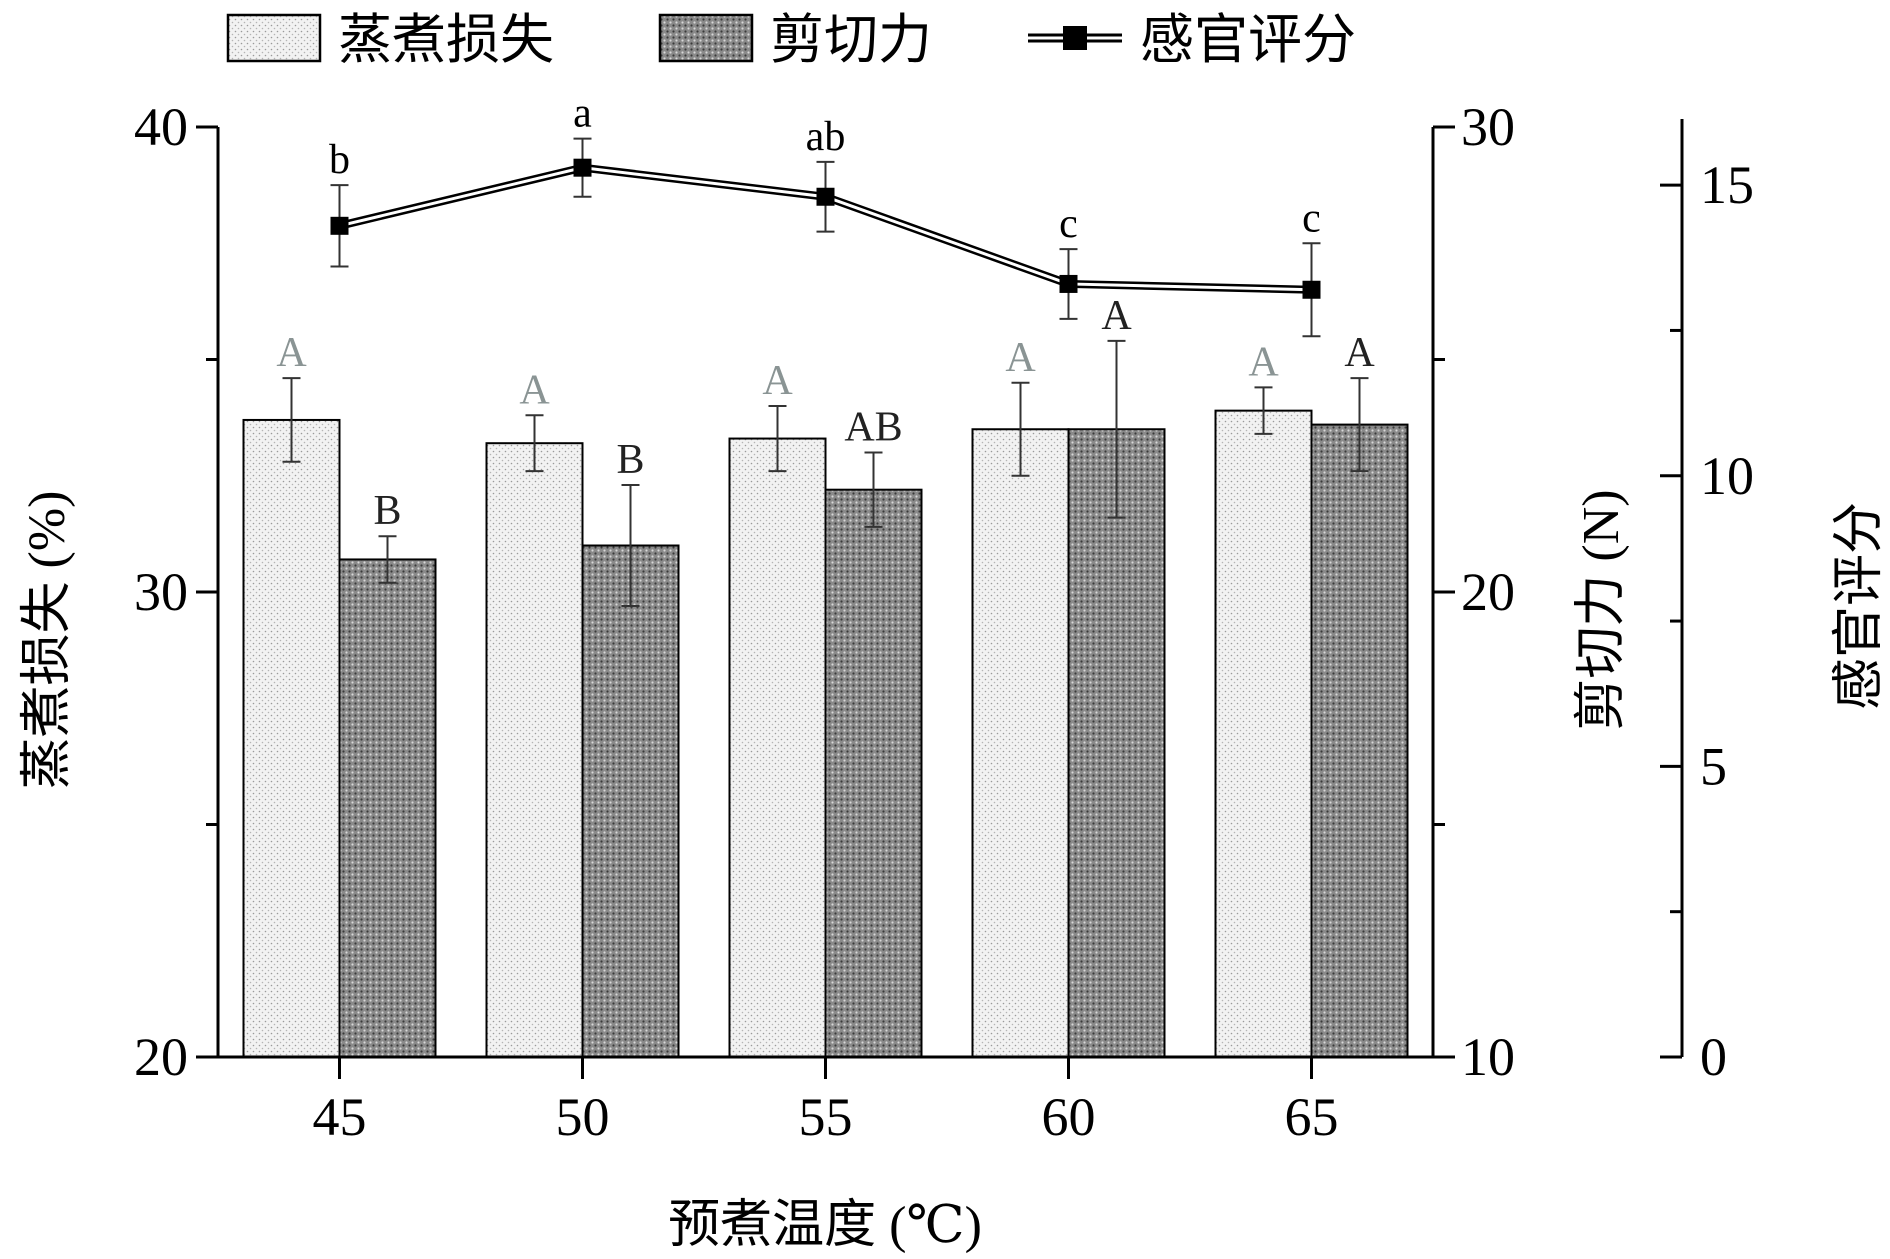  I want to click on x-axis-title: 预煮温度 (℃), so click(825, 1225).